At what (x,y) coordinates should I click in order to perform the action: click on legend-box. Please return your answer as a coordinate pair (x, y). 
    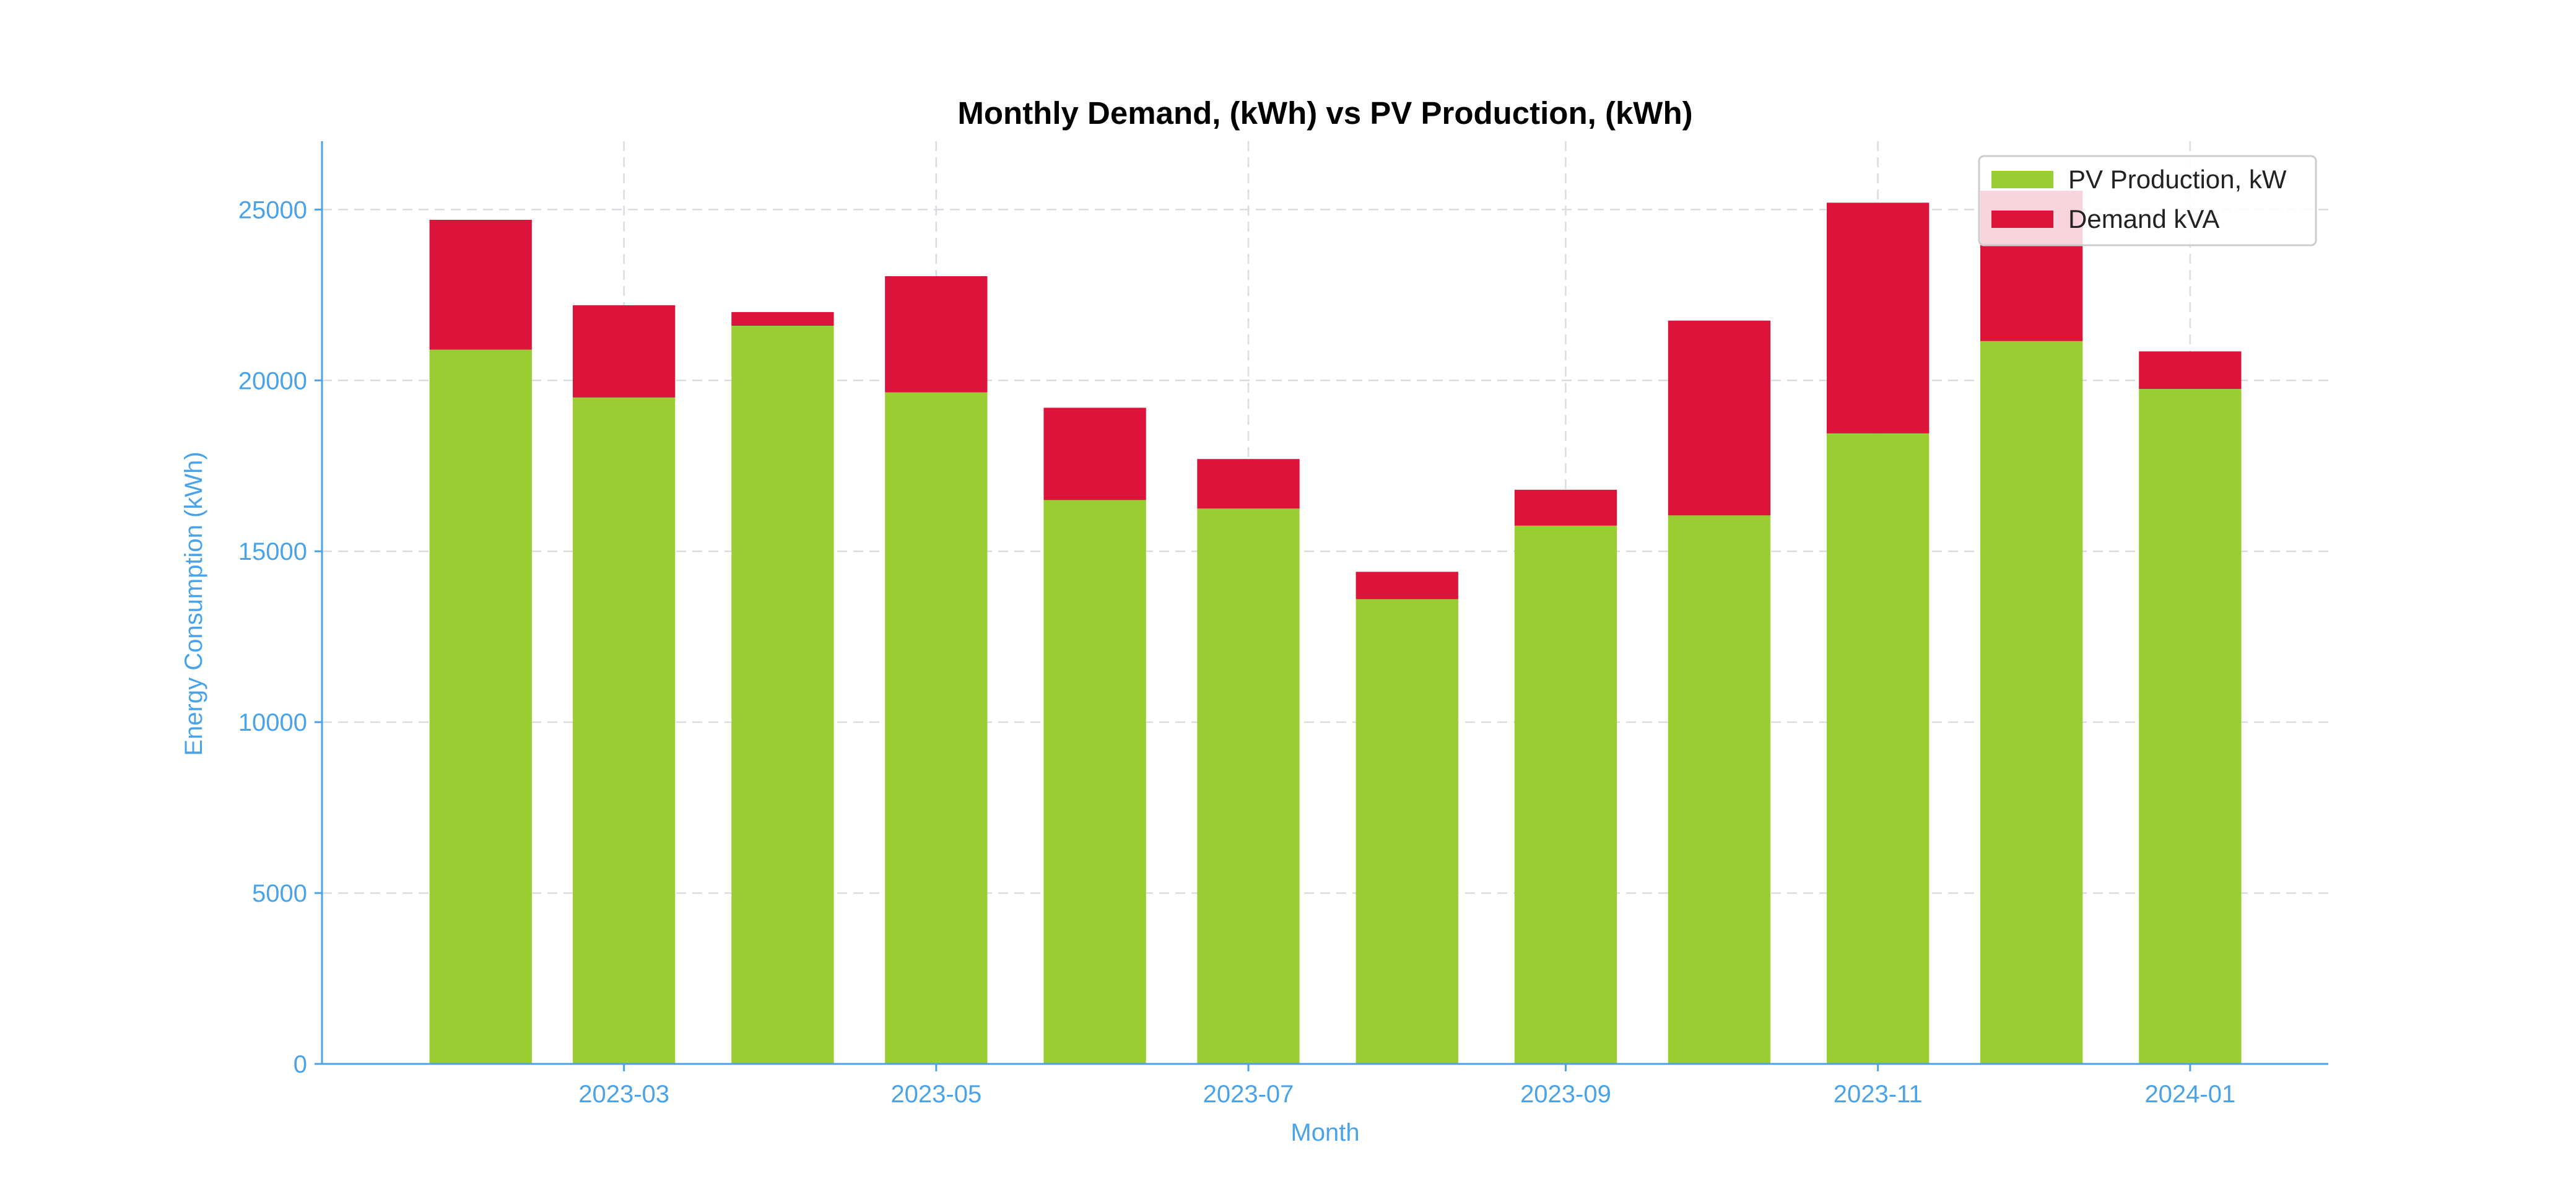
    Looking at the image, I should click on (2147, 200).